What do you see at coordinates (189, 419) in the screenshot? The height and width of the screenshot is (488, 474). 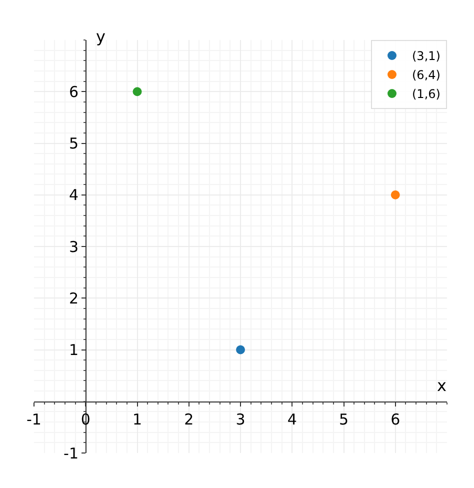 I see `x-tick-label: 2` at bounding box center [189, 419].